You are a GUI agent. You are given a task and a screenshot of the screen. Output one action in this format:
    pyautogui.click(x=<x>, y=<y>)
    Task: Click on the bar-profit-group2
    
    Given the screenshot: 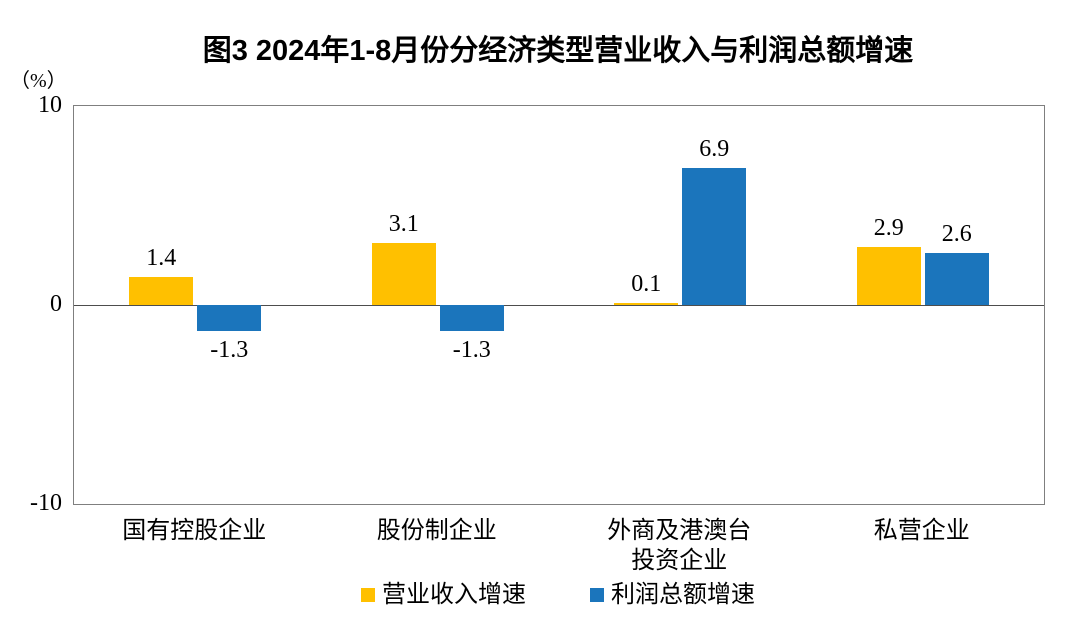 What is the action you would take?
    pyautogui.click(x=471, y=318)
    